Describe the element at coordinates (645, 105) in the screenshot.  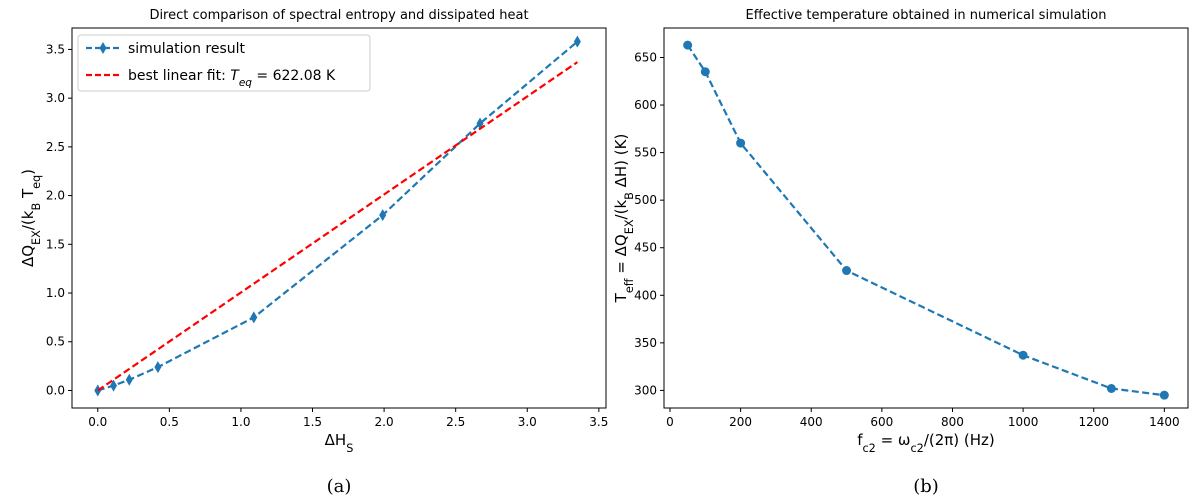
I see `y-tick-label: 600` at that location.